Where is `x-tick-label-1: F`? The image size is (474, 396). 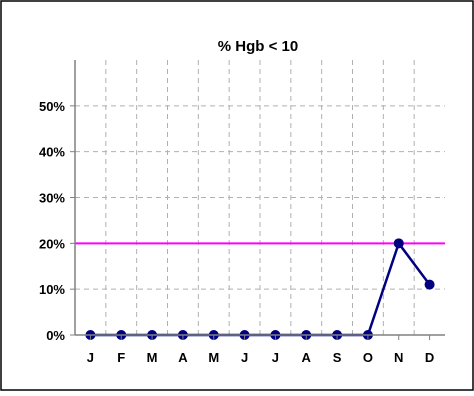 x-tick-label-1: F is located at coordinates (121, 357).